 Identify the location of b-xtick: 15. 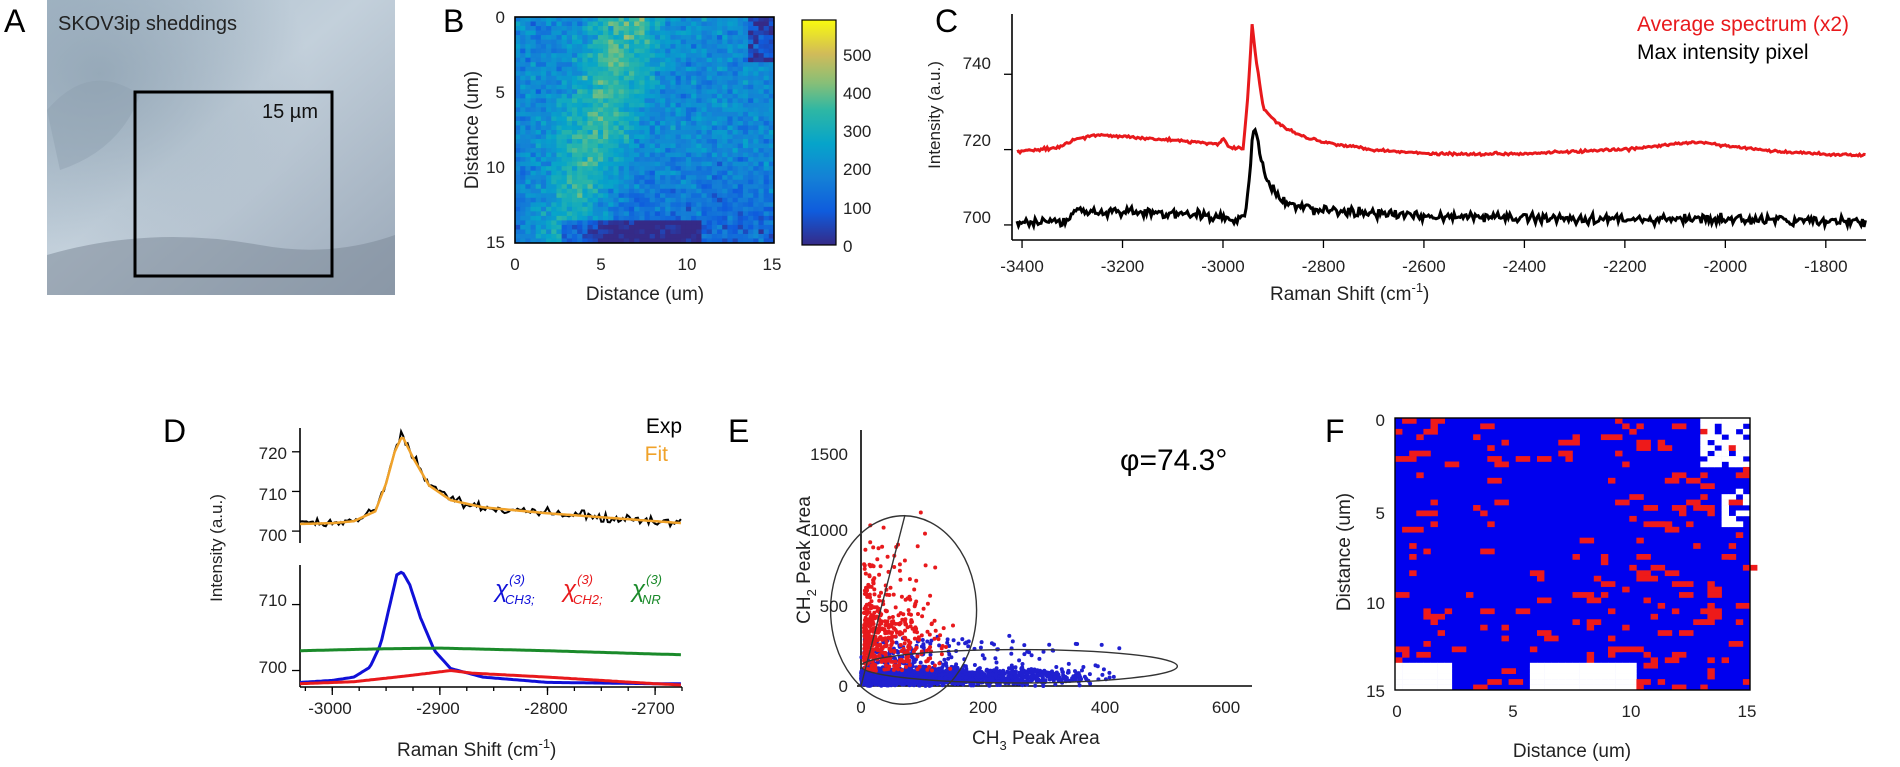
(772, 264).